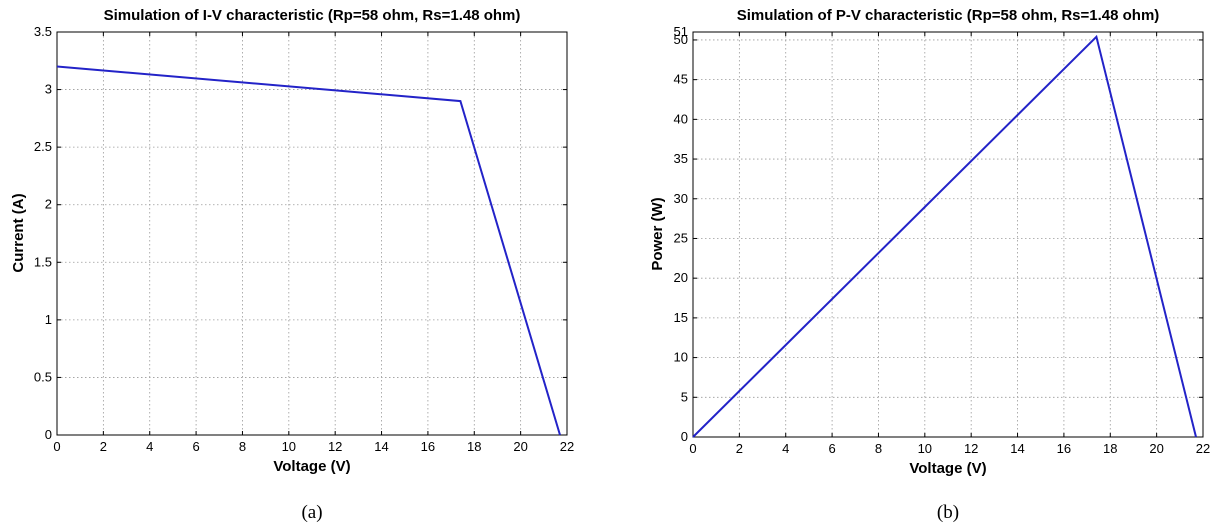  What do you see at coordinates (48, 434) in the screenshot?
I see `chart-iv-ytick-label: 0` at bounding box center [48, 434].